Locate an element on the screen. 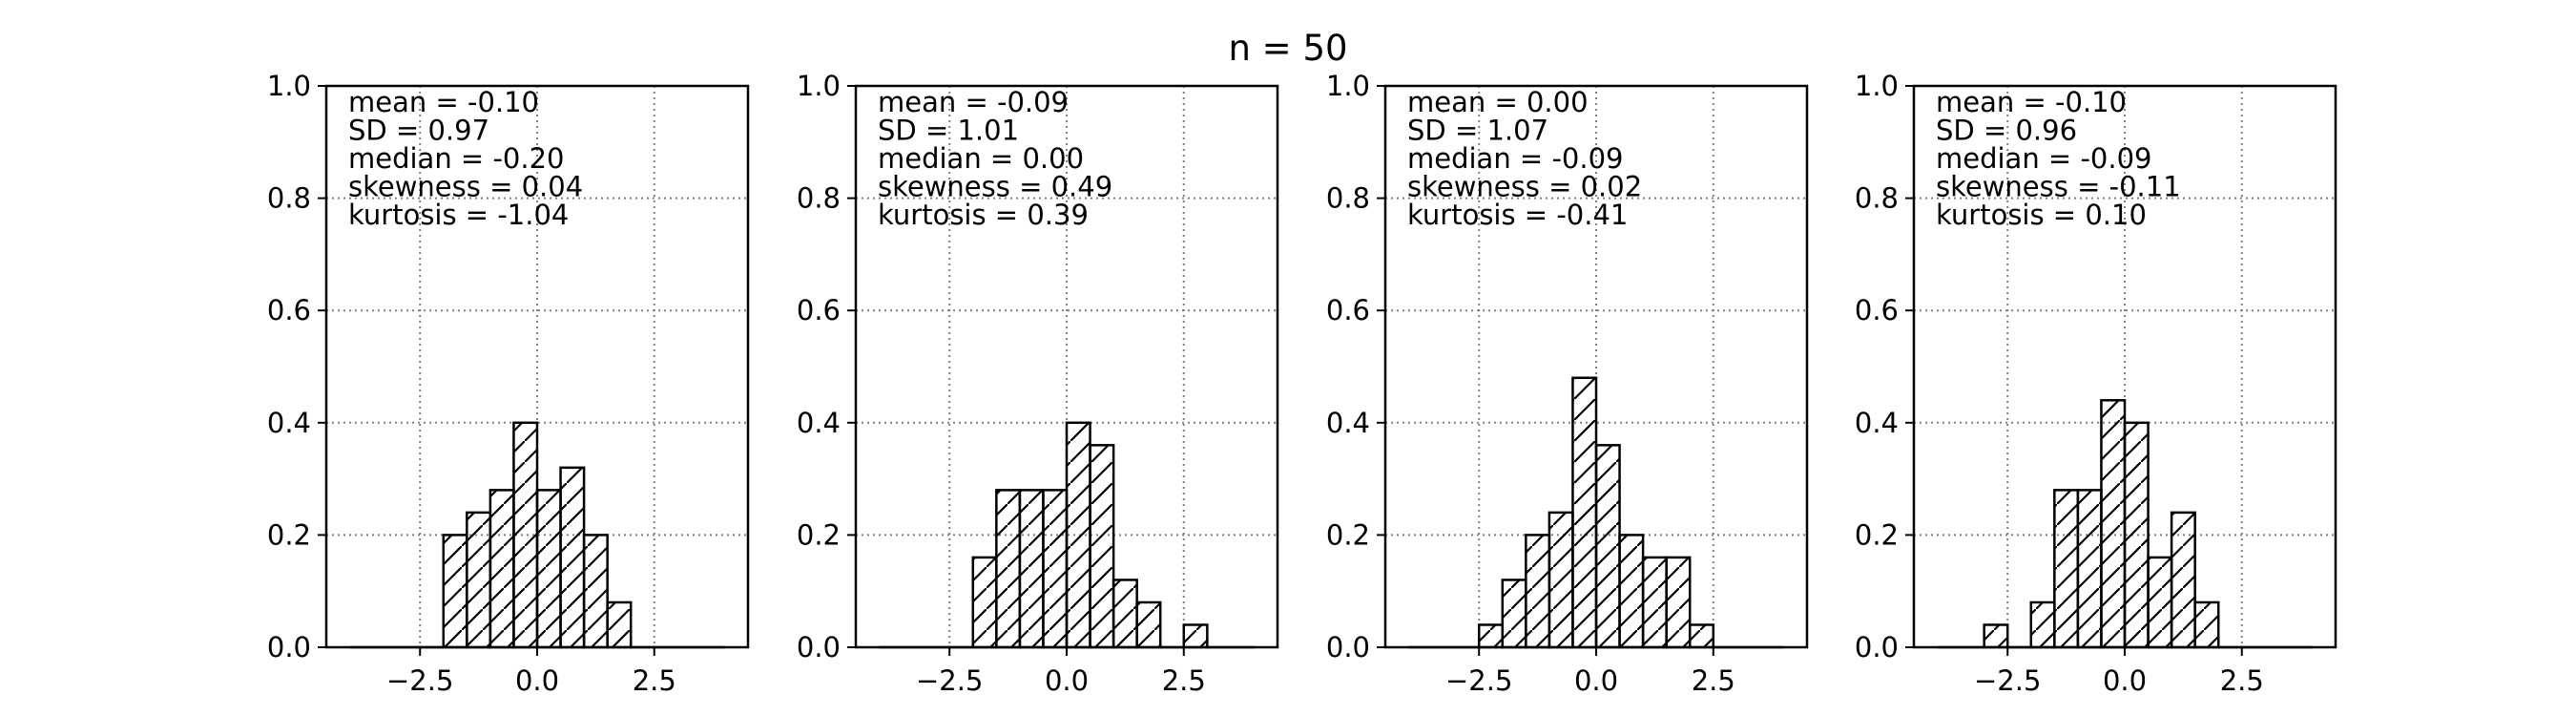 The image size is (2576, 716). stat-annotation: mean = 0.00 is located at coordinates (1498, 102).